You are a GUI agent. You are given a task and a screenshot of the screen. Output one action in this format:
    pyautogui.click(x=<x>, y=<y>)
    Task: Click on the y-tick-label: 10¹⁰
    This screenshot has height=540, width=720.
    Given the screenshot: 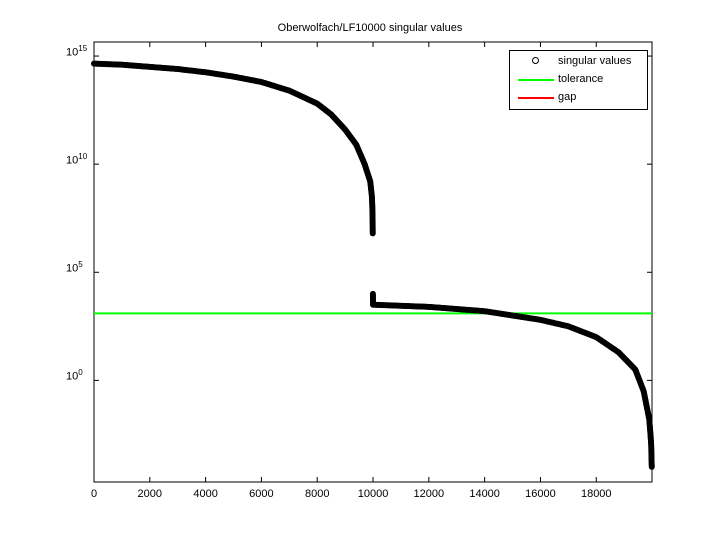 What is the action you would take?
    pyautogui.click(x=77, y=159)
    